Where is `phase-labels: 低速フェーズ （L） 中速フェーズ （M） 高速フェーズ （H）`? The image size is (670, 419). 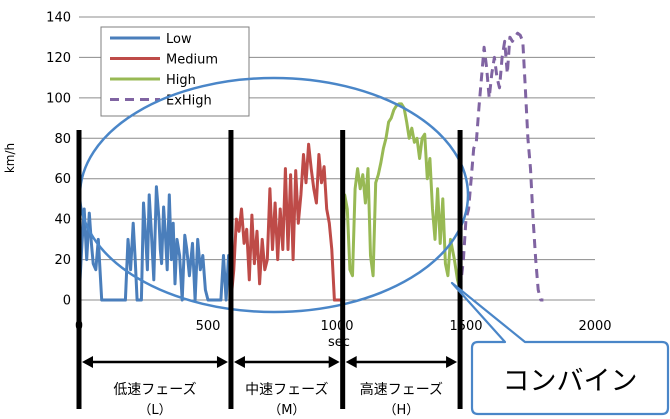 phase-labels: 低速フェーズ （L） 中速フェーズ （M） 高速フェーズ （H） is located at coordinates (278, 399).